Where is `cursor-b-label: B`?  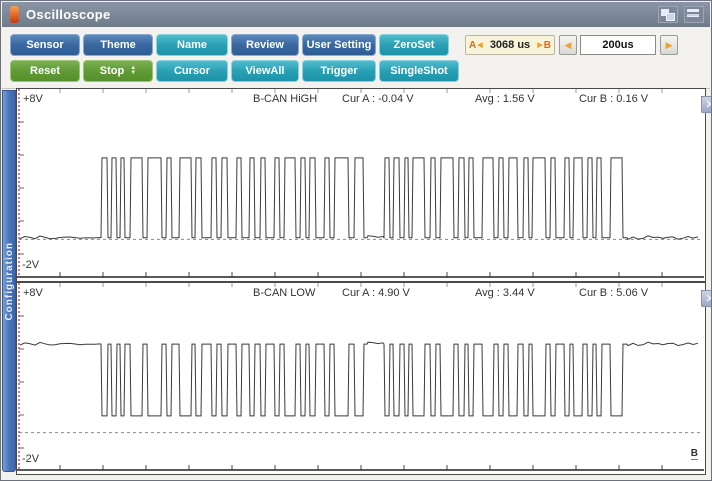 cursor-b-label: B is located at coordinates (547, 45).